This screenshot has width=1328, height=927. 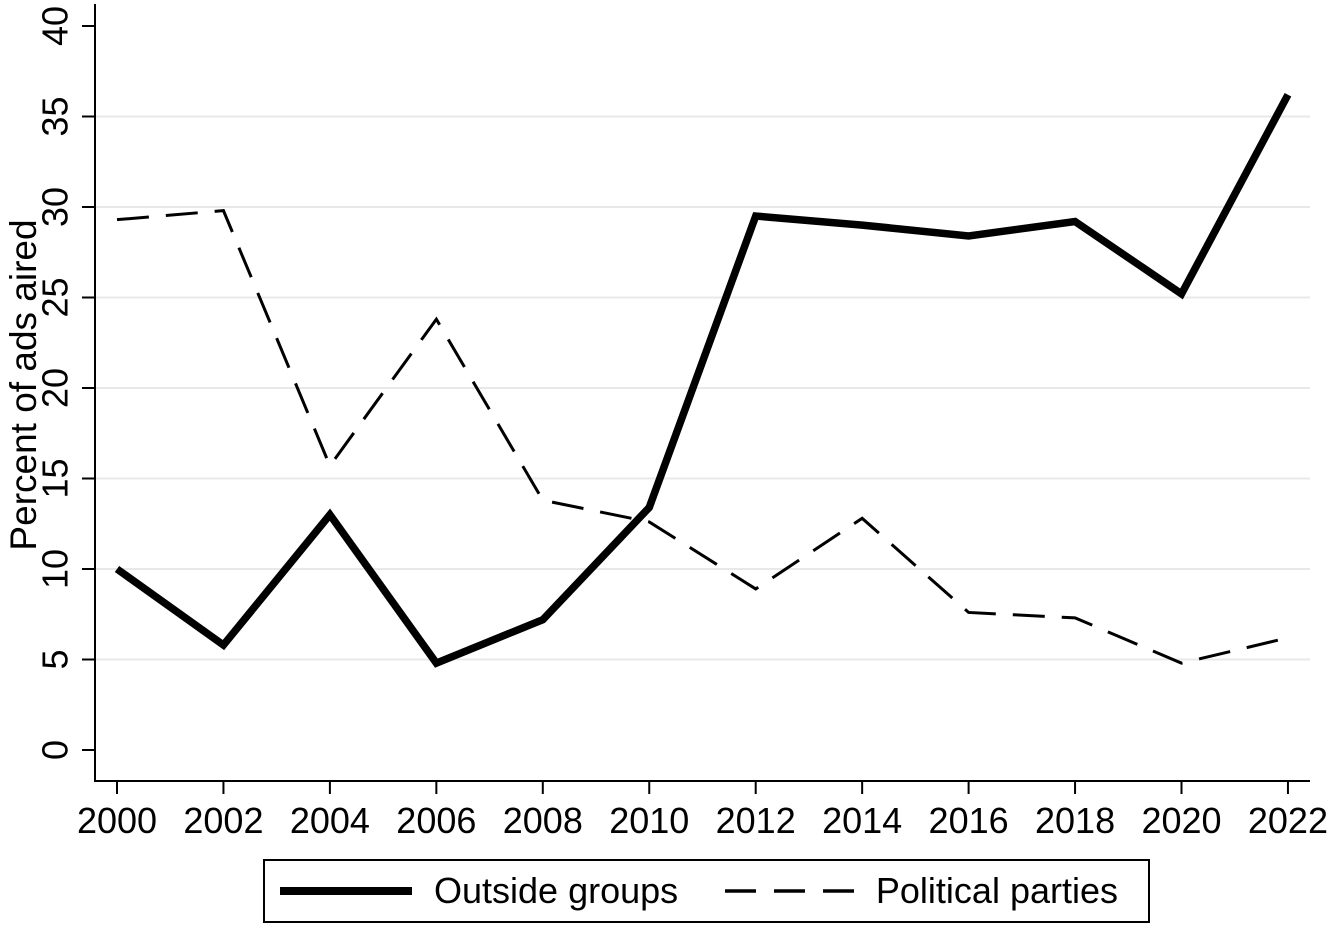 I want to click on y-tick-label: 5, so click(x=55, y=659).